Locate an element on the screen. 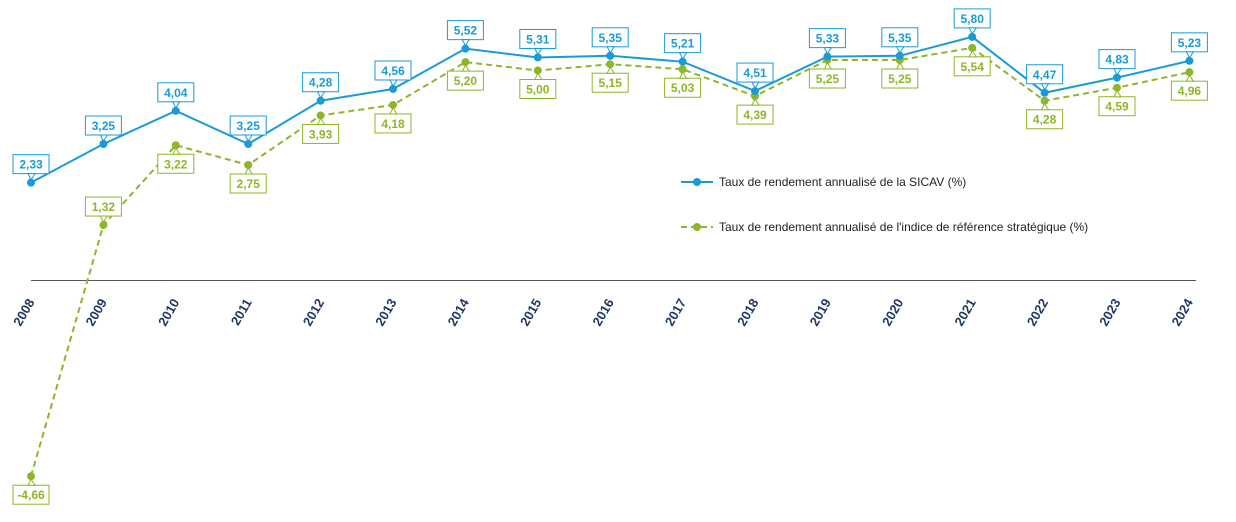 The height and width of the screenshot is (522, 1236). x-tick-label: 2021 is located at coordinates (964, 312).